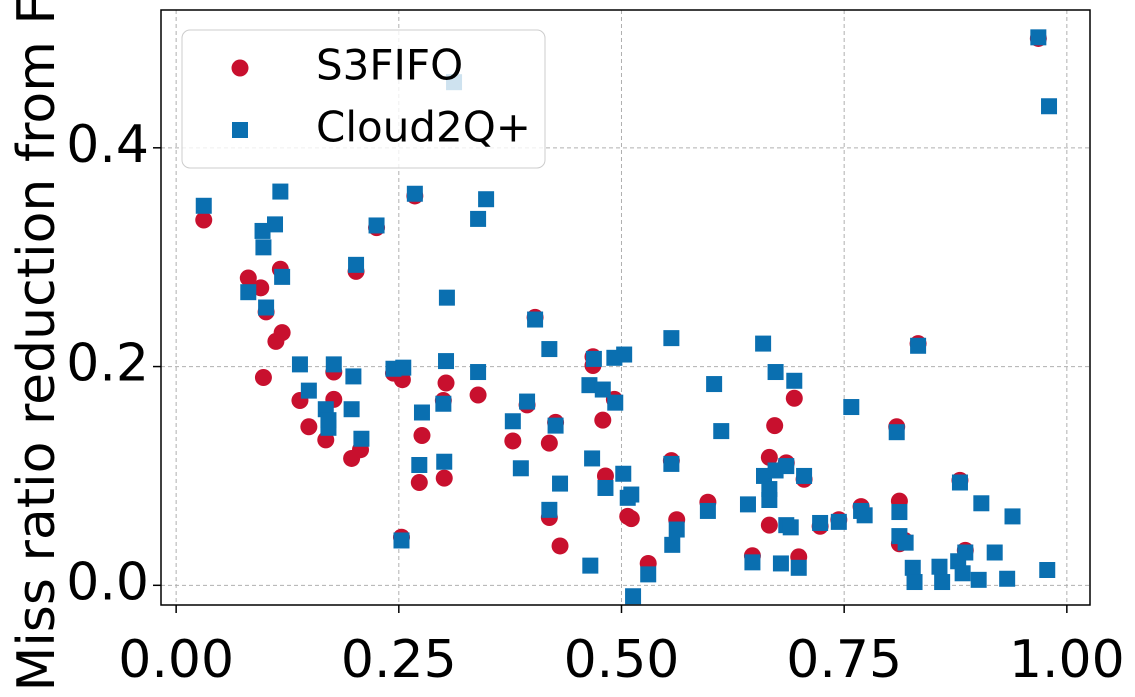 The image size is (1135, 697). Describe the element at coordinates (107, 145) in the screenshot. I see `y-tick-label: 0.4` at that location.